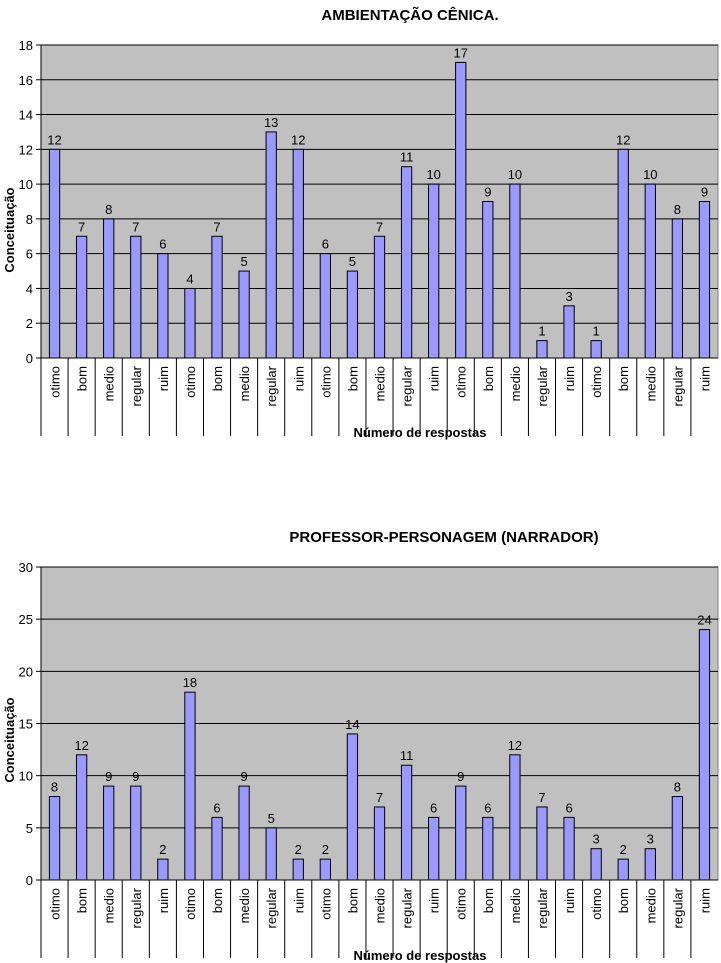 The image size is (721, 963). What do you see at coordinates (461, 52) in the screenshot?
I see `data-label: 17` at bounding box center [461, 52].